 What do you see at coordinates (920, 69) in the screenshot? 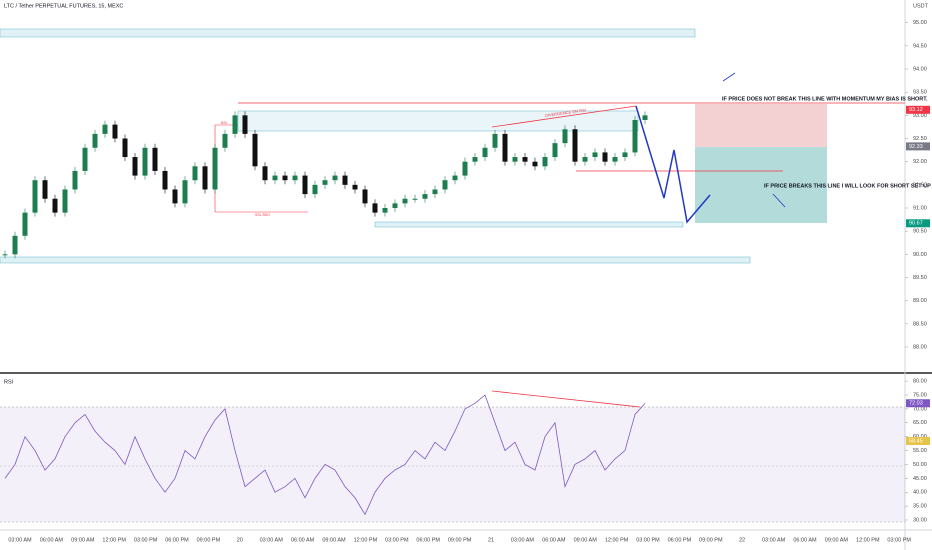
I see `y-tick-label: 94.00` at bounding box center [920, 69].